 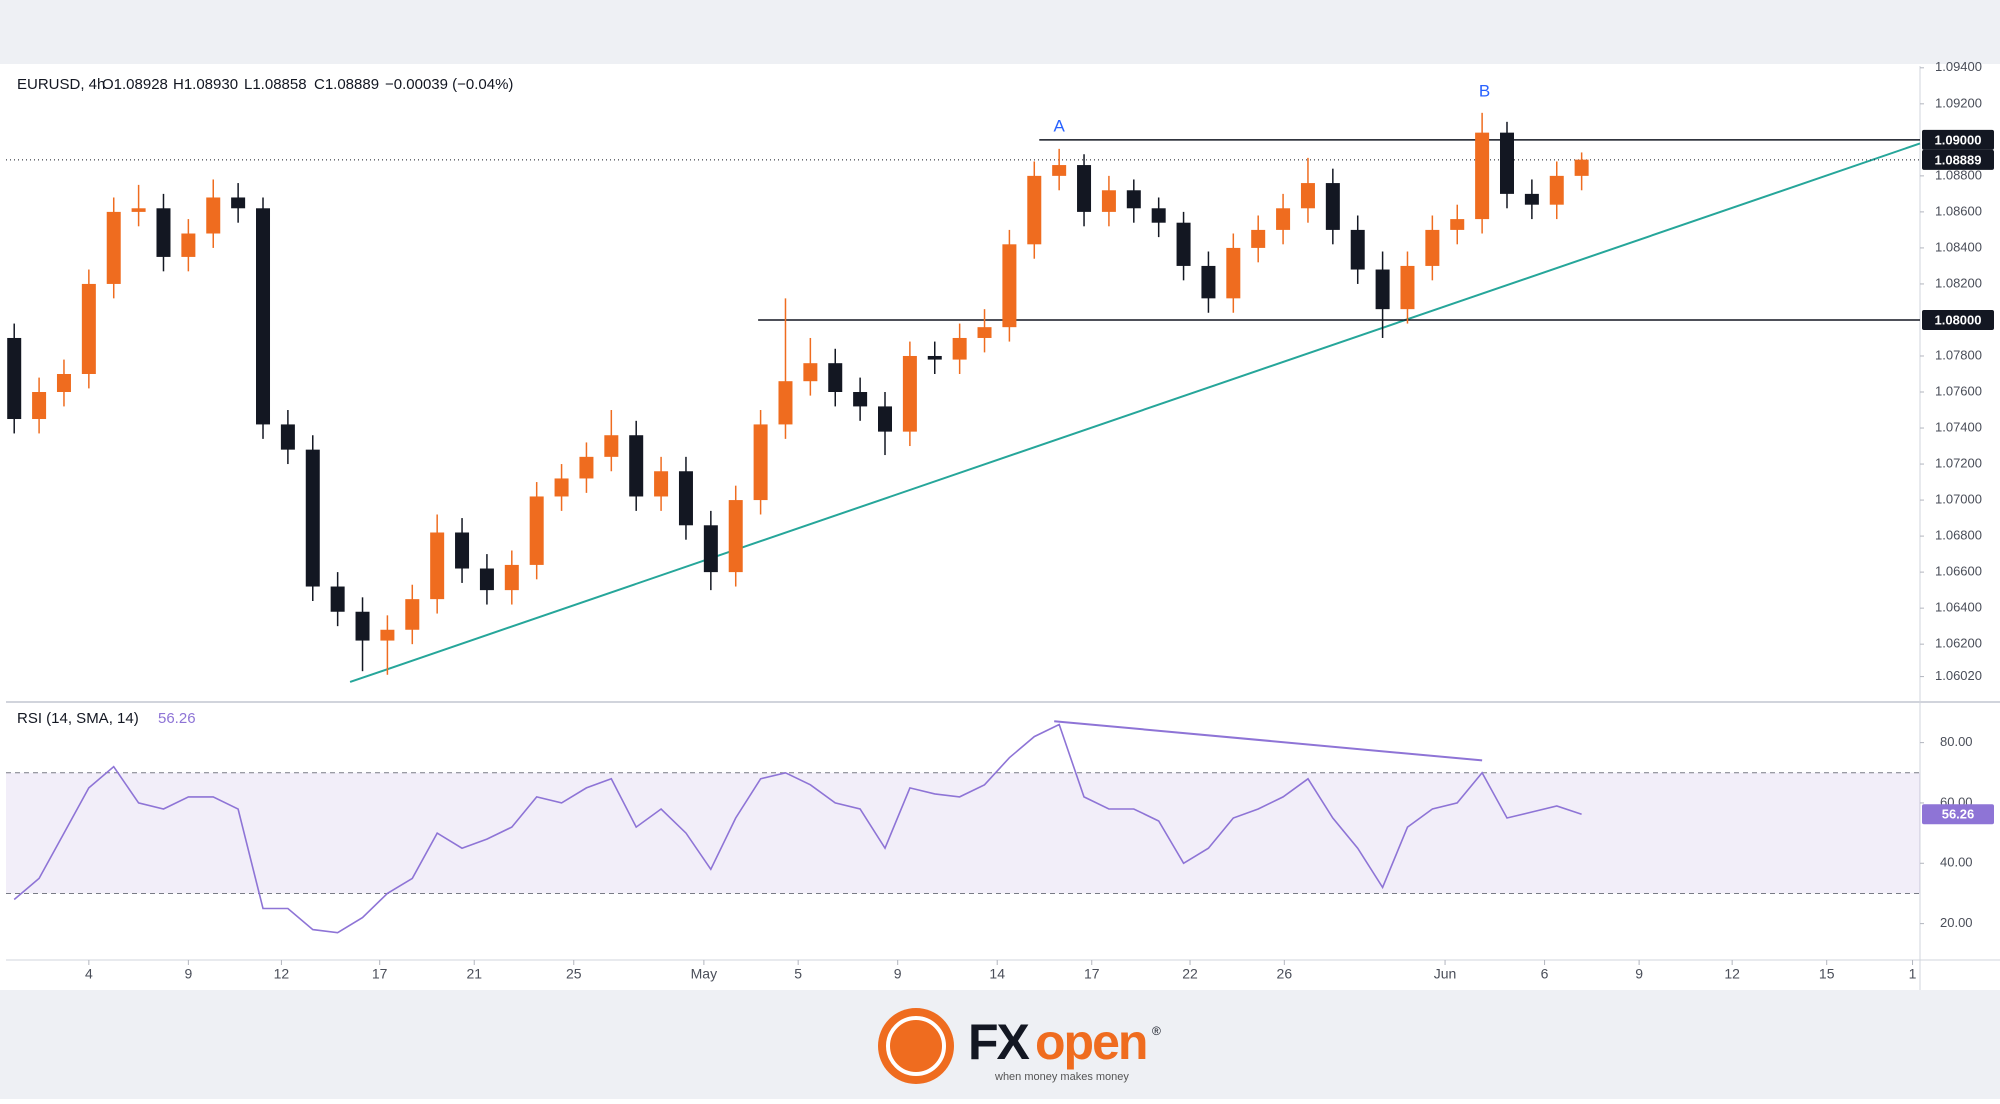 I want to click on low-label: L1.08858, so click(x=275, y=84).